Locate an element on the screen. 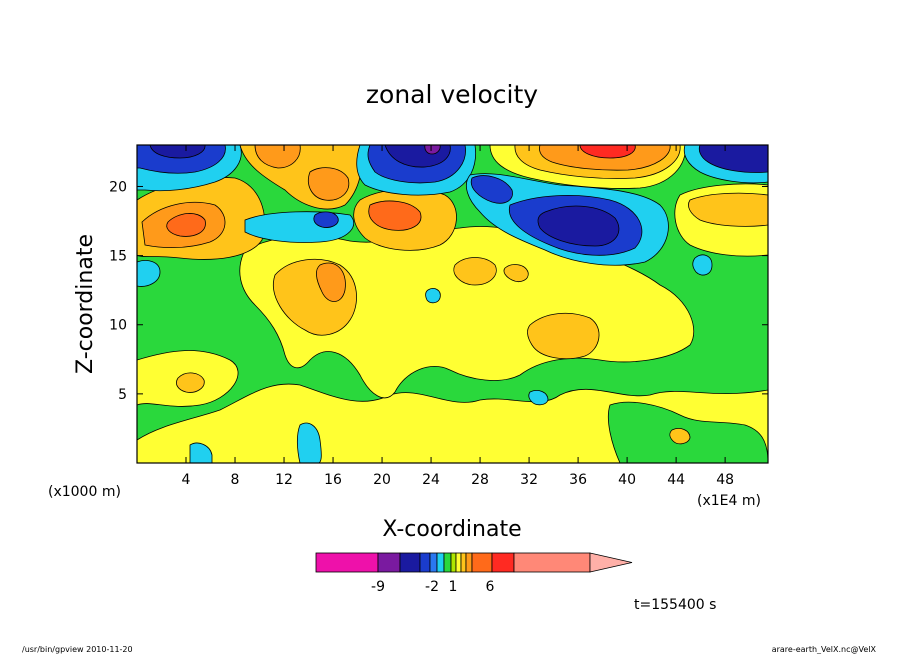  chart-title: zonal velocity is located at coordinates (452, 94).